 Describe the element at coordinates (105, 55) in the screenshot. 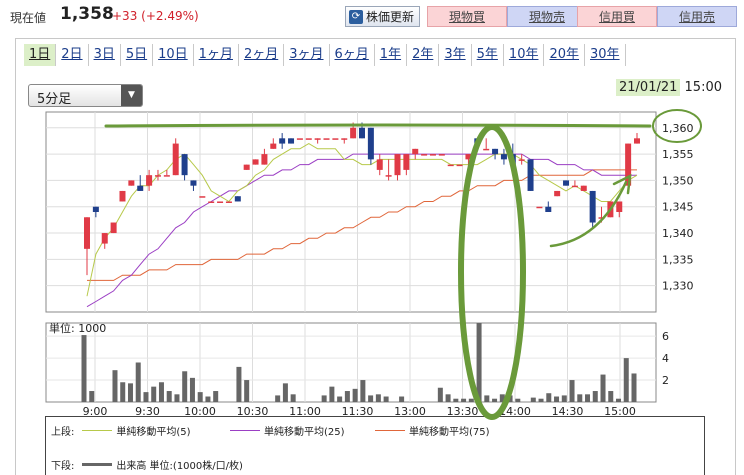

I see `tab-2: 3日` at that location.